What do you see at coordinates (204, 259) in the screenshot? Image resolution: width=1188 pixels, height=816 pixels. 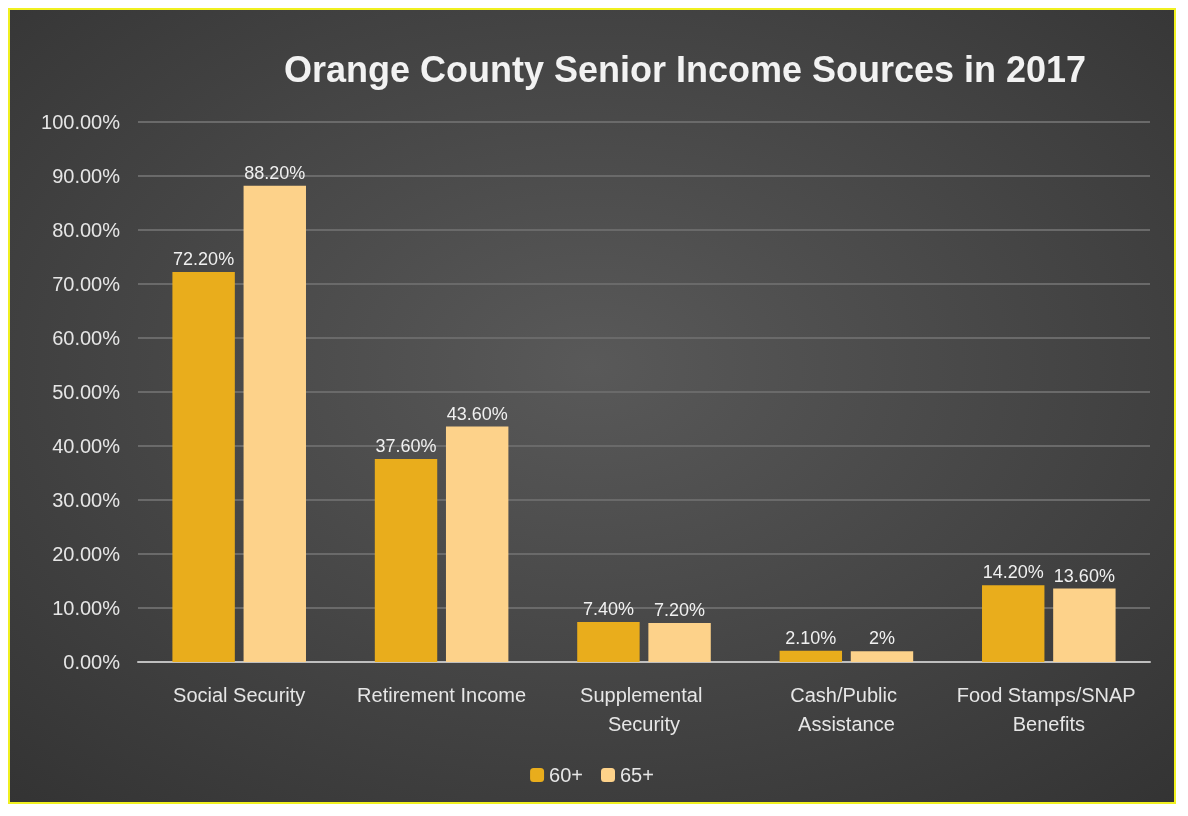 I see `data-label: 72.20%` at bounding box center [204, 259].